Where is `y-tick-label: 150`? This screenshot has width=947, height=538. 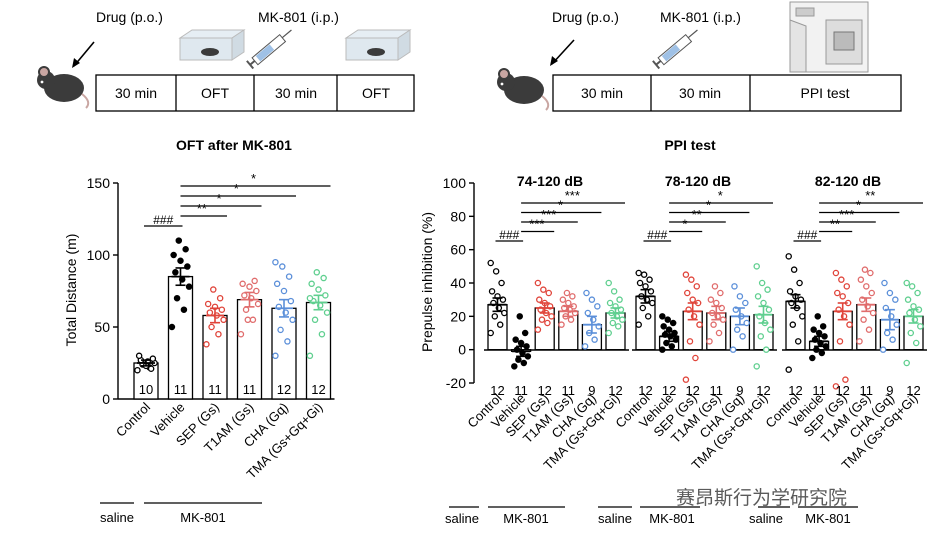 y-tick-label: 150 is located at coordinates (99, 183).